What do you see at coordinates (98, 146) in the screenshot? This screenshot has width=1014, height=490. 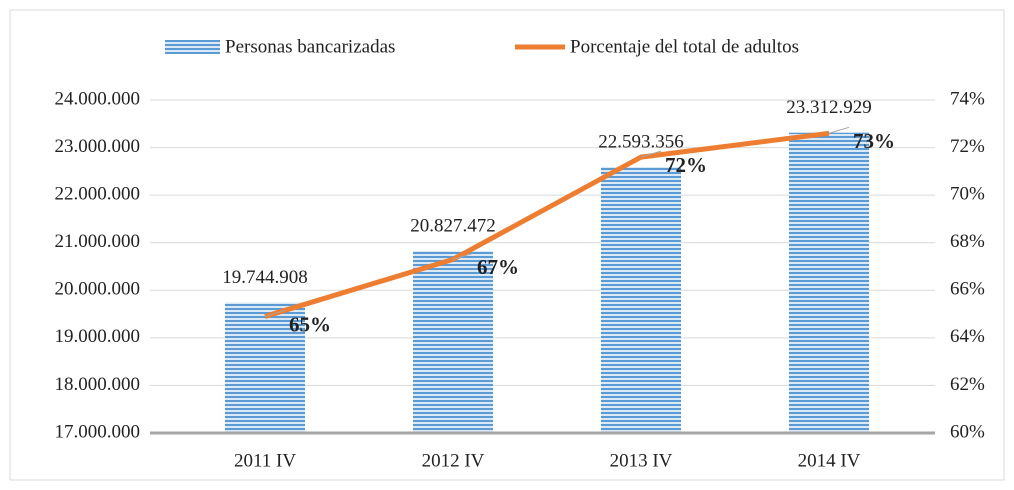 I see `y-tick-label: 23.000.000` at bounding box center [98, 146].